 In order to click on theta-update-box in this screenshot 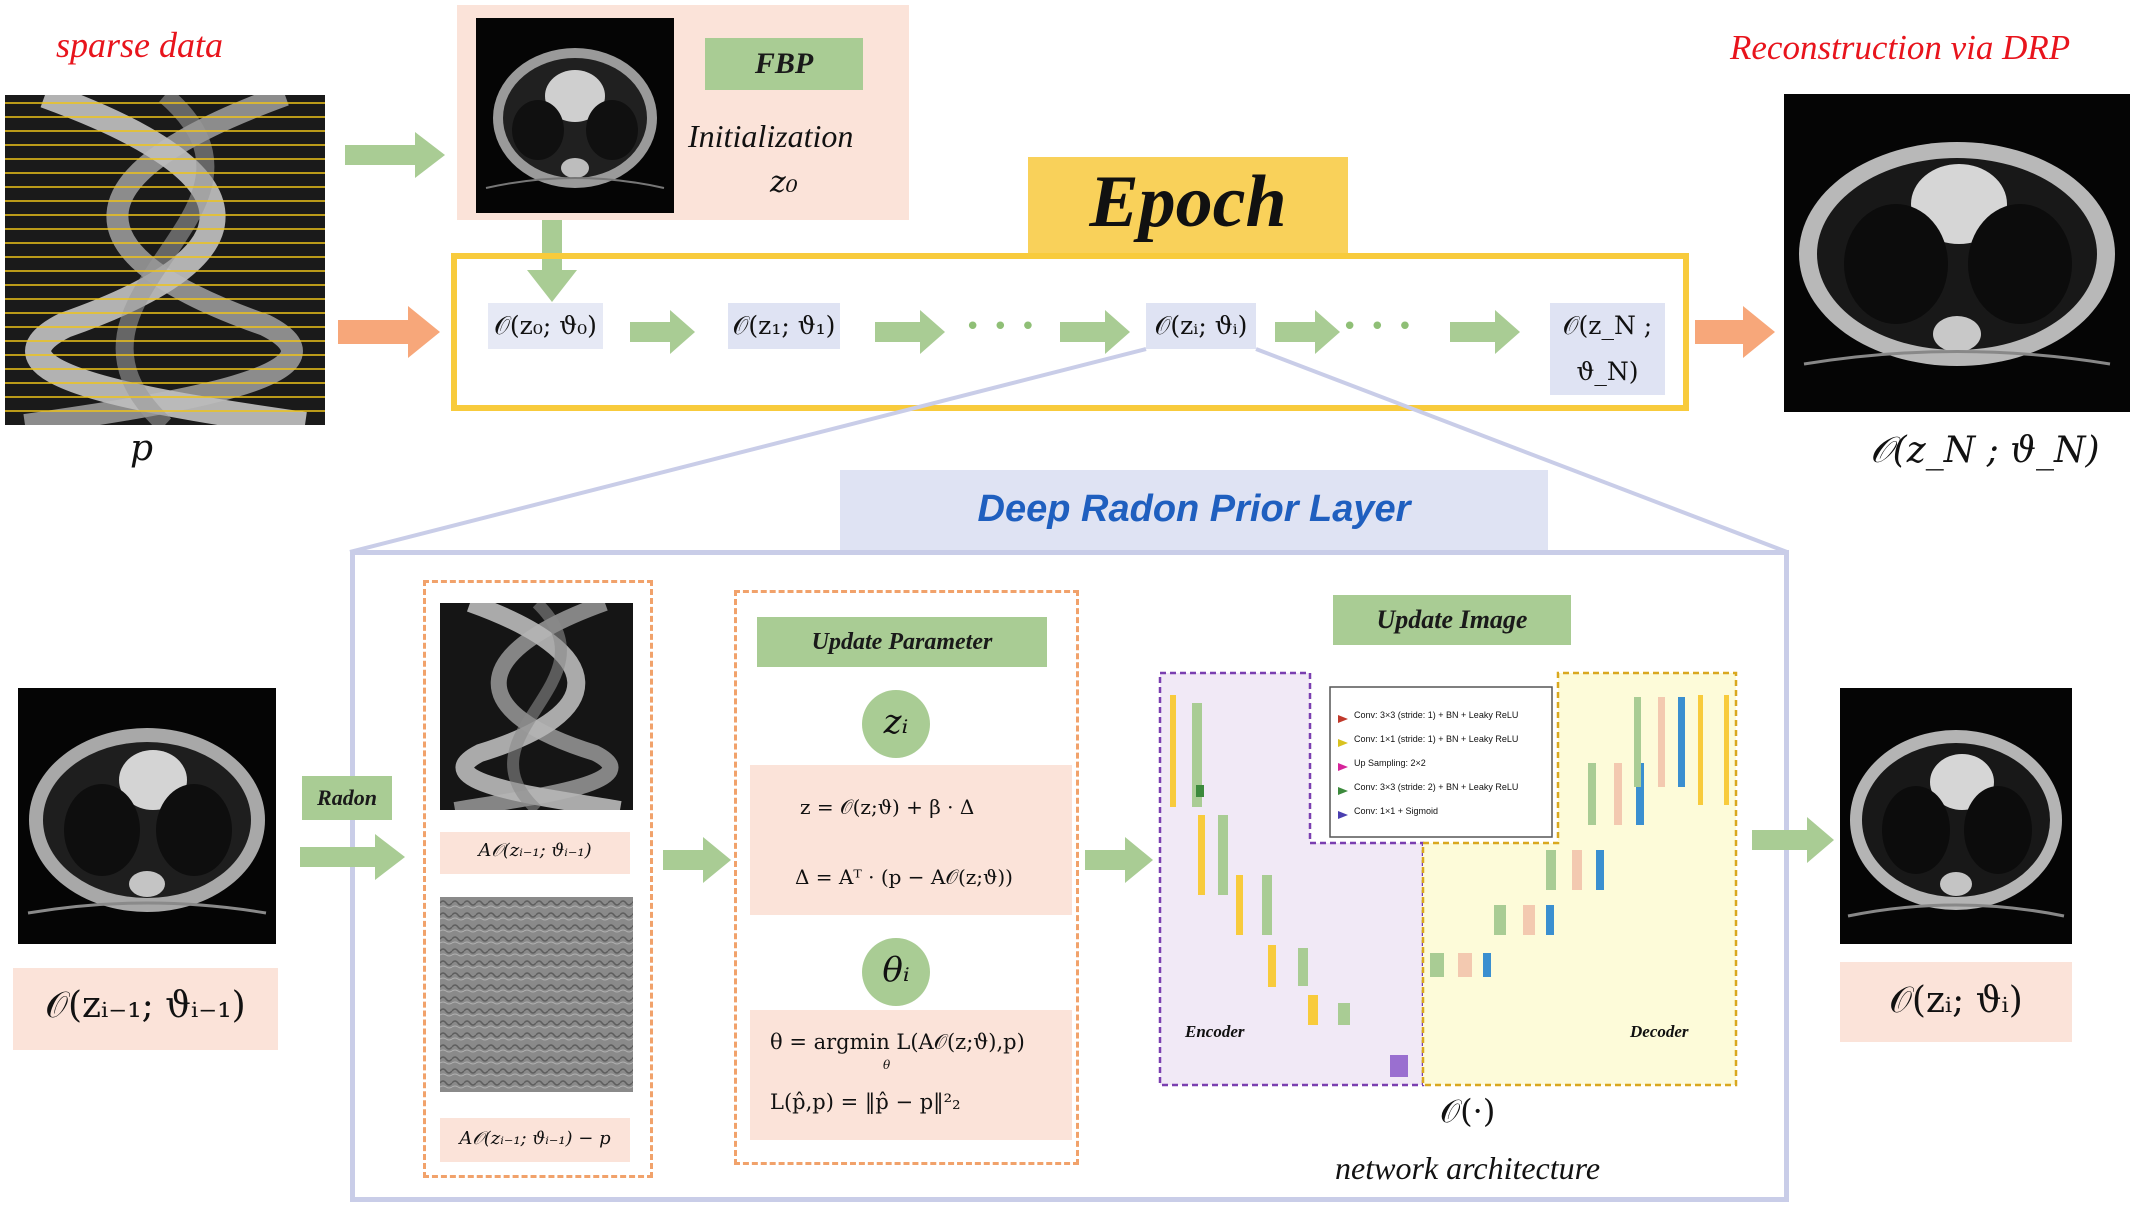, I will do `click(911, 1075)`.